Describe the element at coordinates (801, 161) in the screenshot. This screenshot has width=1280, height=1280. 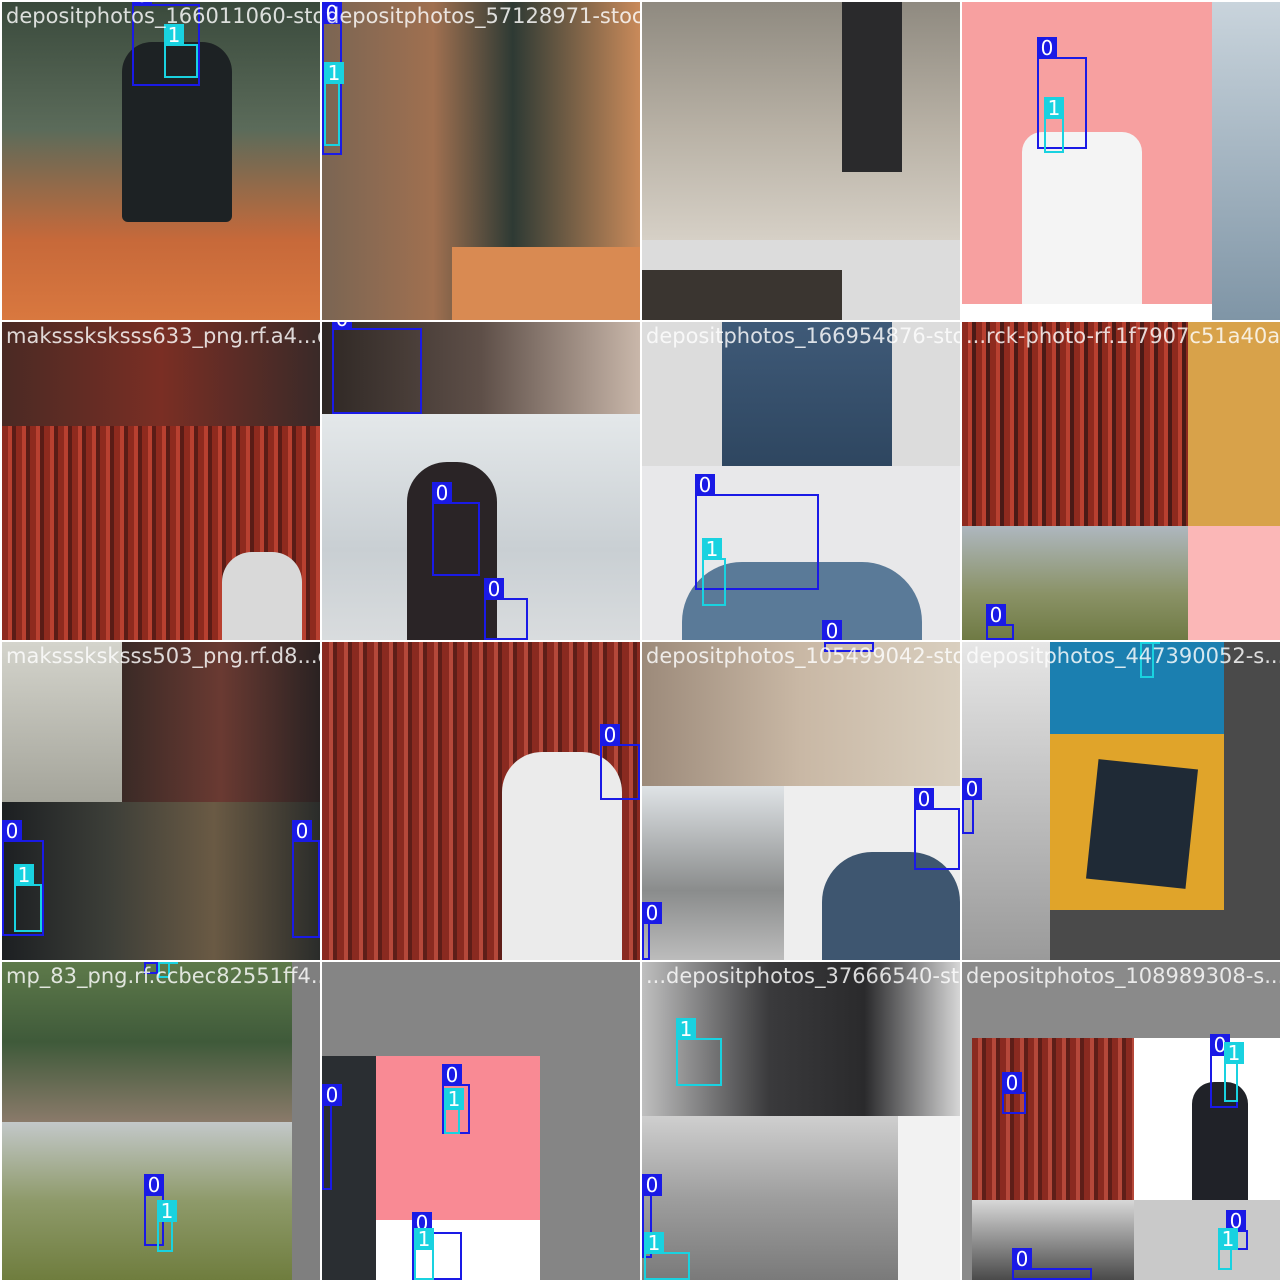
I see `mosaic-tile` at that location.